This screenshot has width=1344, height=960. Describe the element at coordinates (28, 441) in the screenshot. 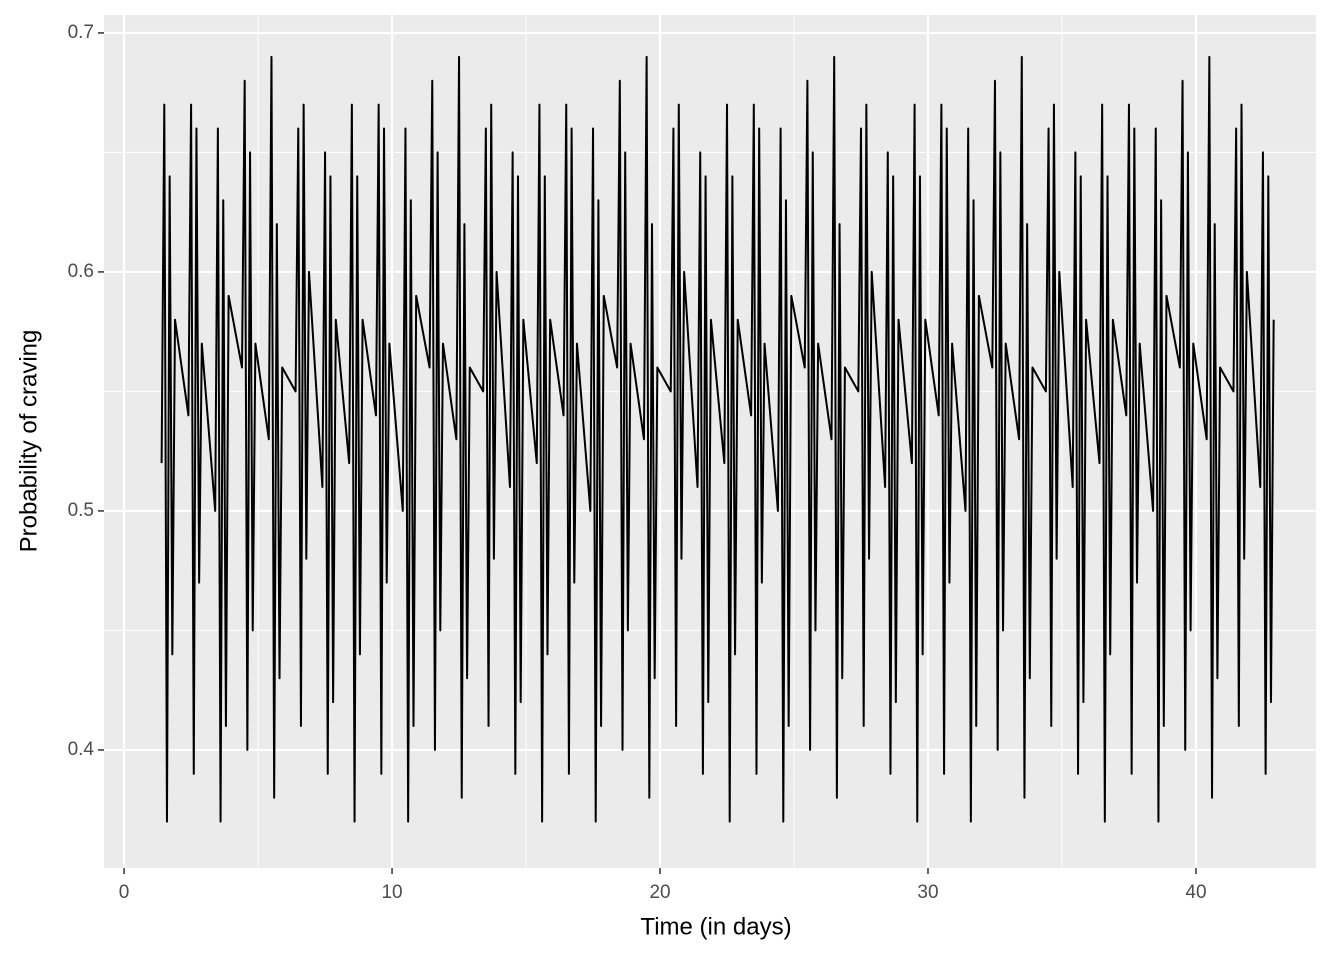

I see `y-axis-title: Probability of craving` at that location.